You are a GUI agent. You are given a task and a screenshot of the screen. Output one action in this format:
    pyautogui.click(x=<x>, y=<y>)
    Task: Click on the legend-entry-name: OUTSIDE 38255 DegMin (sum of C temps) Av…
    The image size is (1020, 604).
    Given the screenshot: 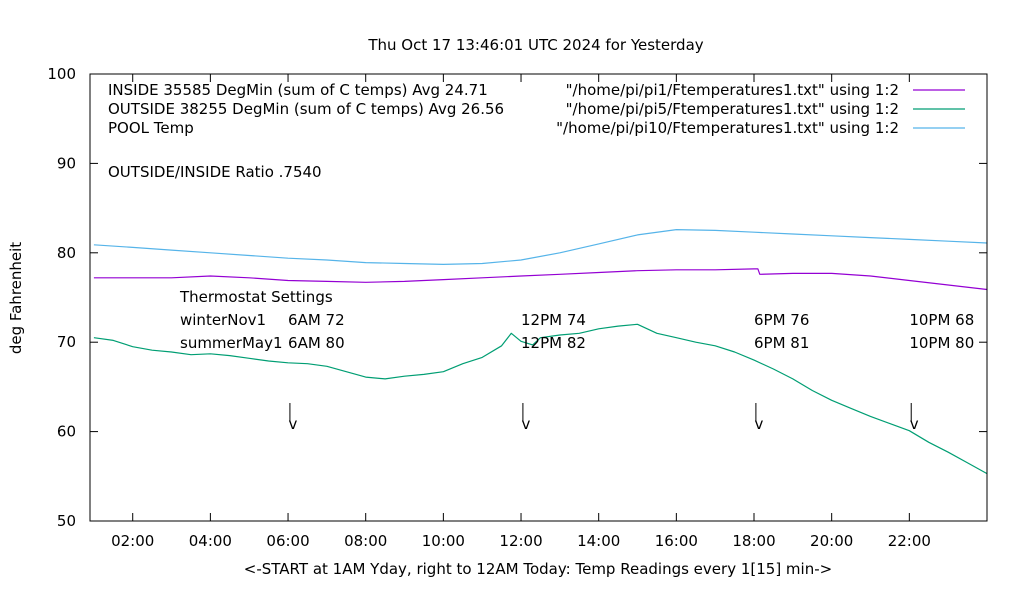 What is the action you would take?
    pyautogui.click(x=306, y=109)
    